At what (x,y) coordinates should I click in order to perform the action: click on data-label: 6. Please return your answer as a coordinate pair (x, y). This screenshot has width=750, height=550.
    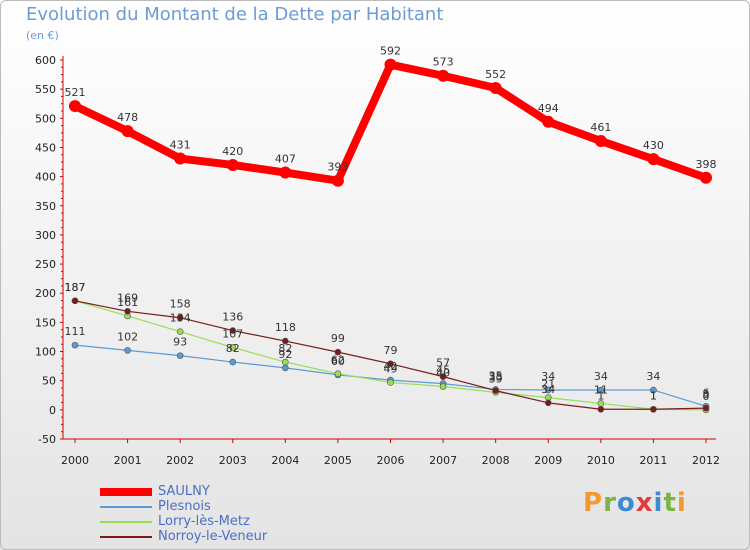
    Looking at the image, I should click on (706, 392).